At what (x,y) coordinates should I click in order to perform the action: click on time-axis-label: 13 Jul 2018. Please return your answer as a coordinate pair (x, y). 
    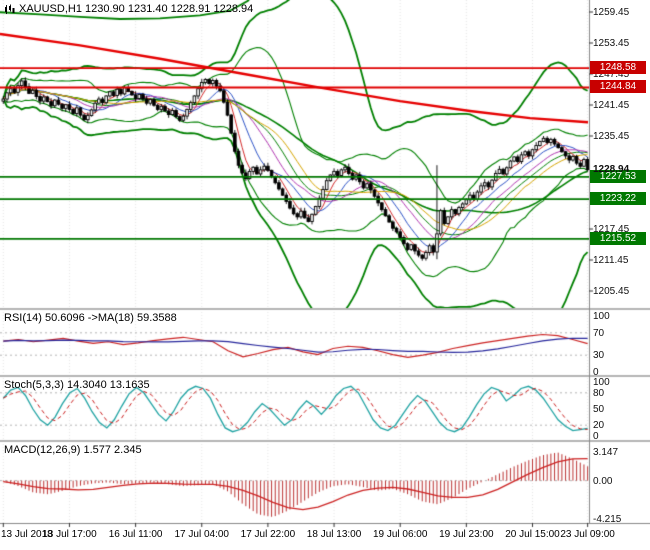
    Looking at the image, I should click on (27, 534).